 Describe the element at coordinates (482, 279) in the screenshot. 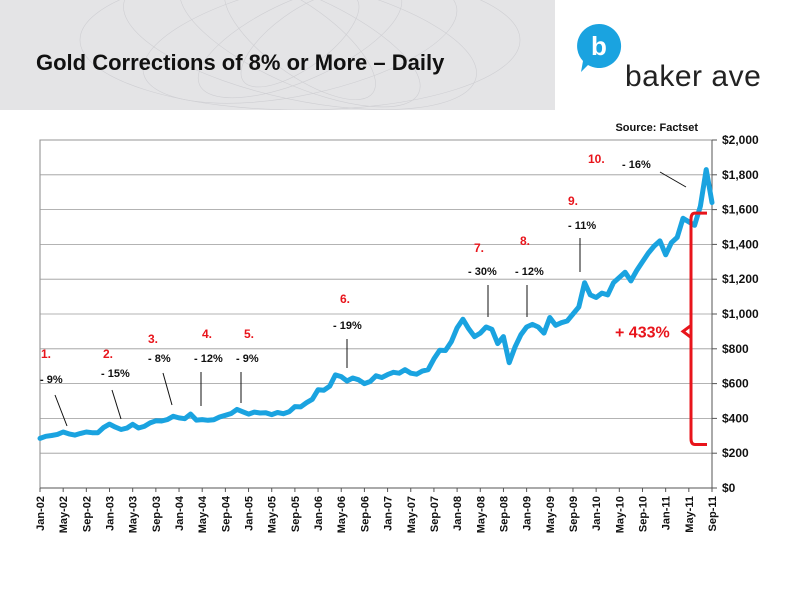

I see `correction-annotation: 7. - 30%` at that location.